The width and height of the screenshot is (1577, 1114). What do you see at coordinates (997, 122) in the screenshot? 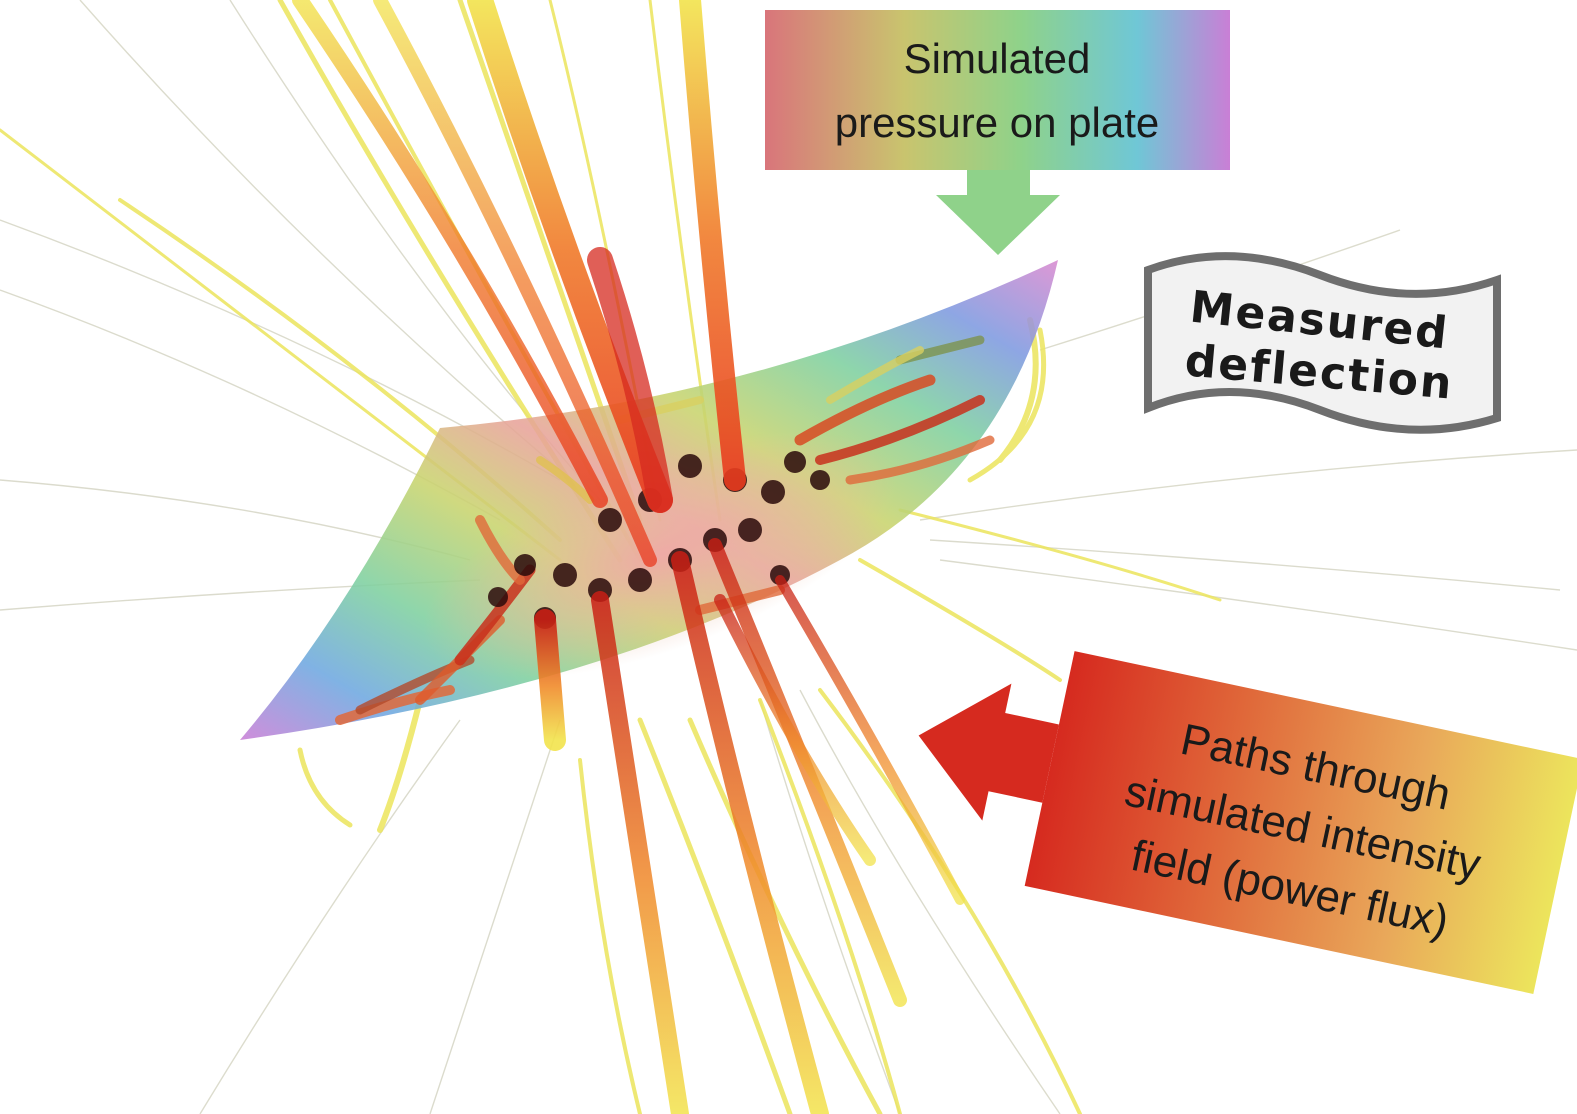
I see `pressure-label-line2: pressure on plate` at bounding box center [997, 122].